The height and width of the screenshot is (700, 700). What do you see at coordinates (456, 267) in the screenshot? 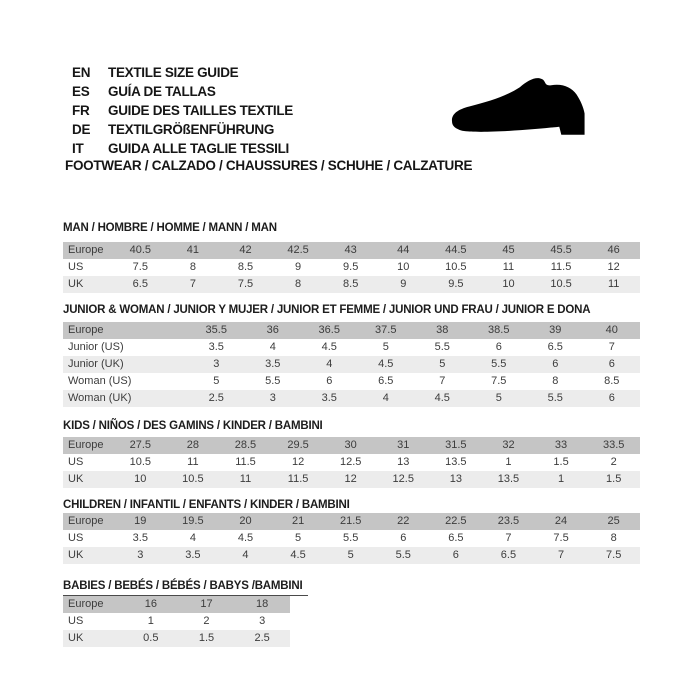
I see `size-value: 10.5` at bounding box center [456, 267].